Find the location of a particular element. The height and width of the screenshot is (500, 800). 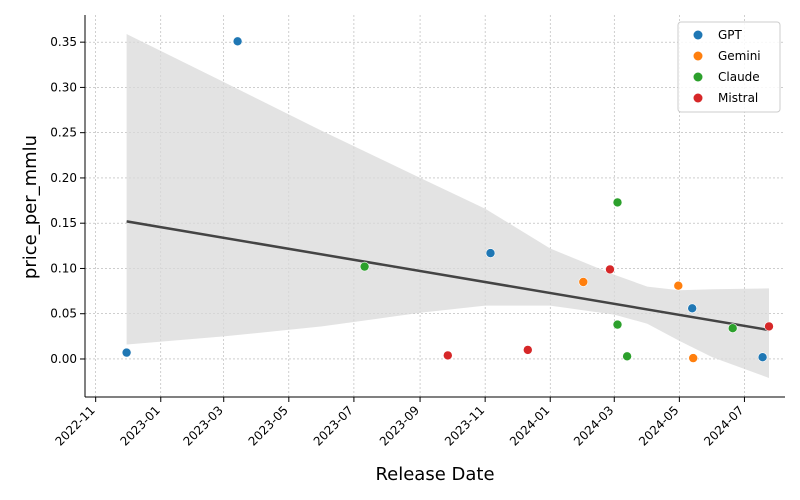

y-tick-label: 0.05 is located at coordinates (63, 314).